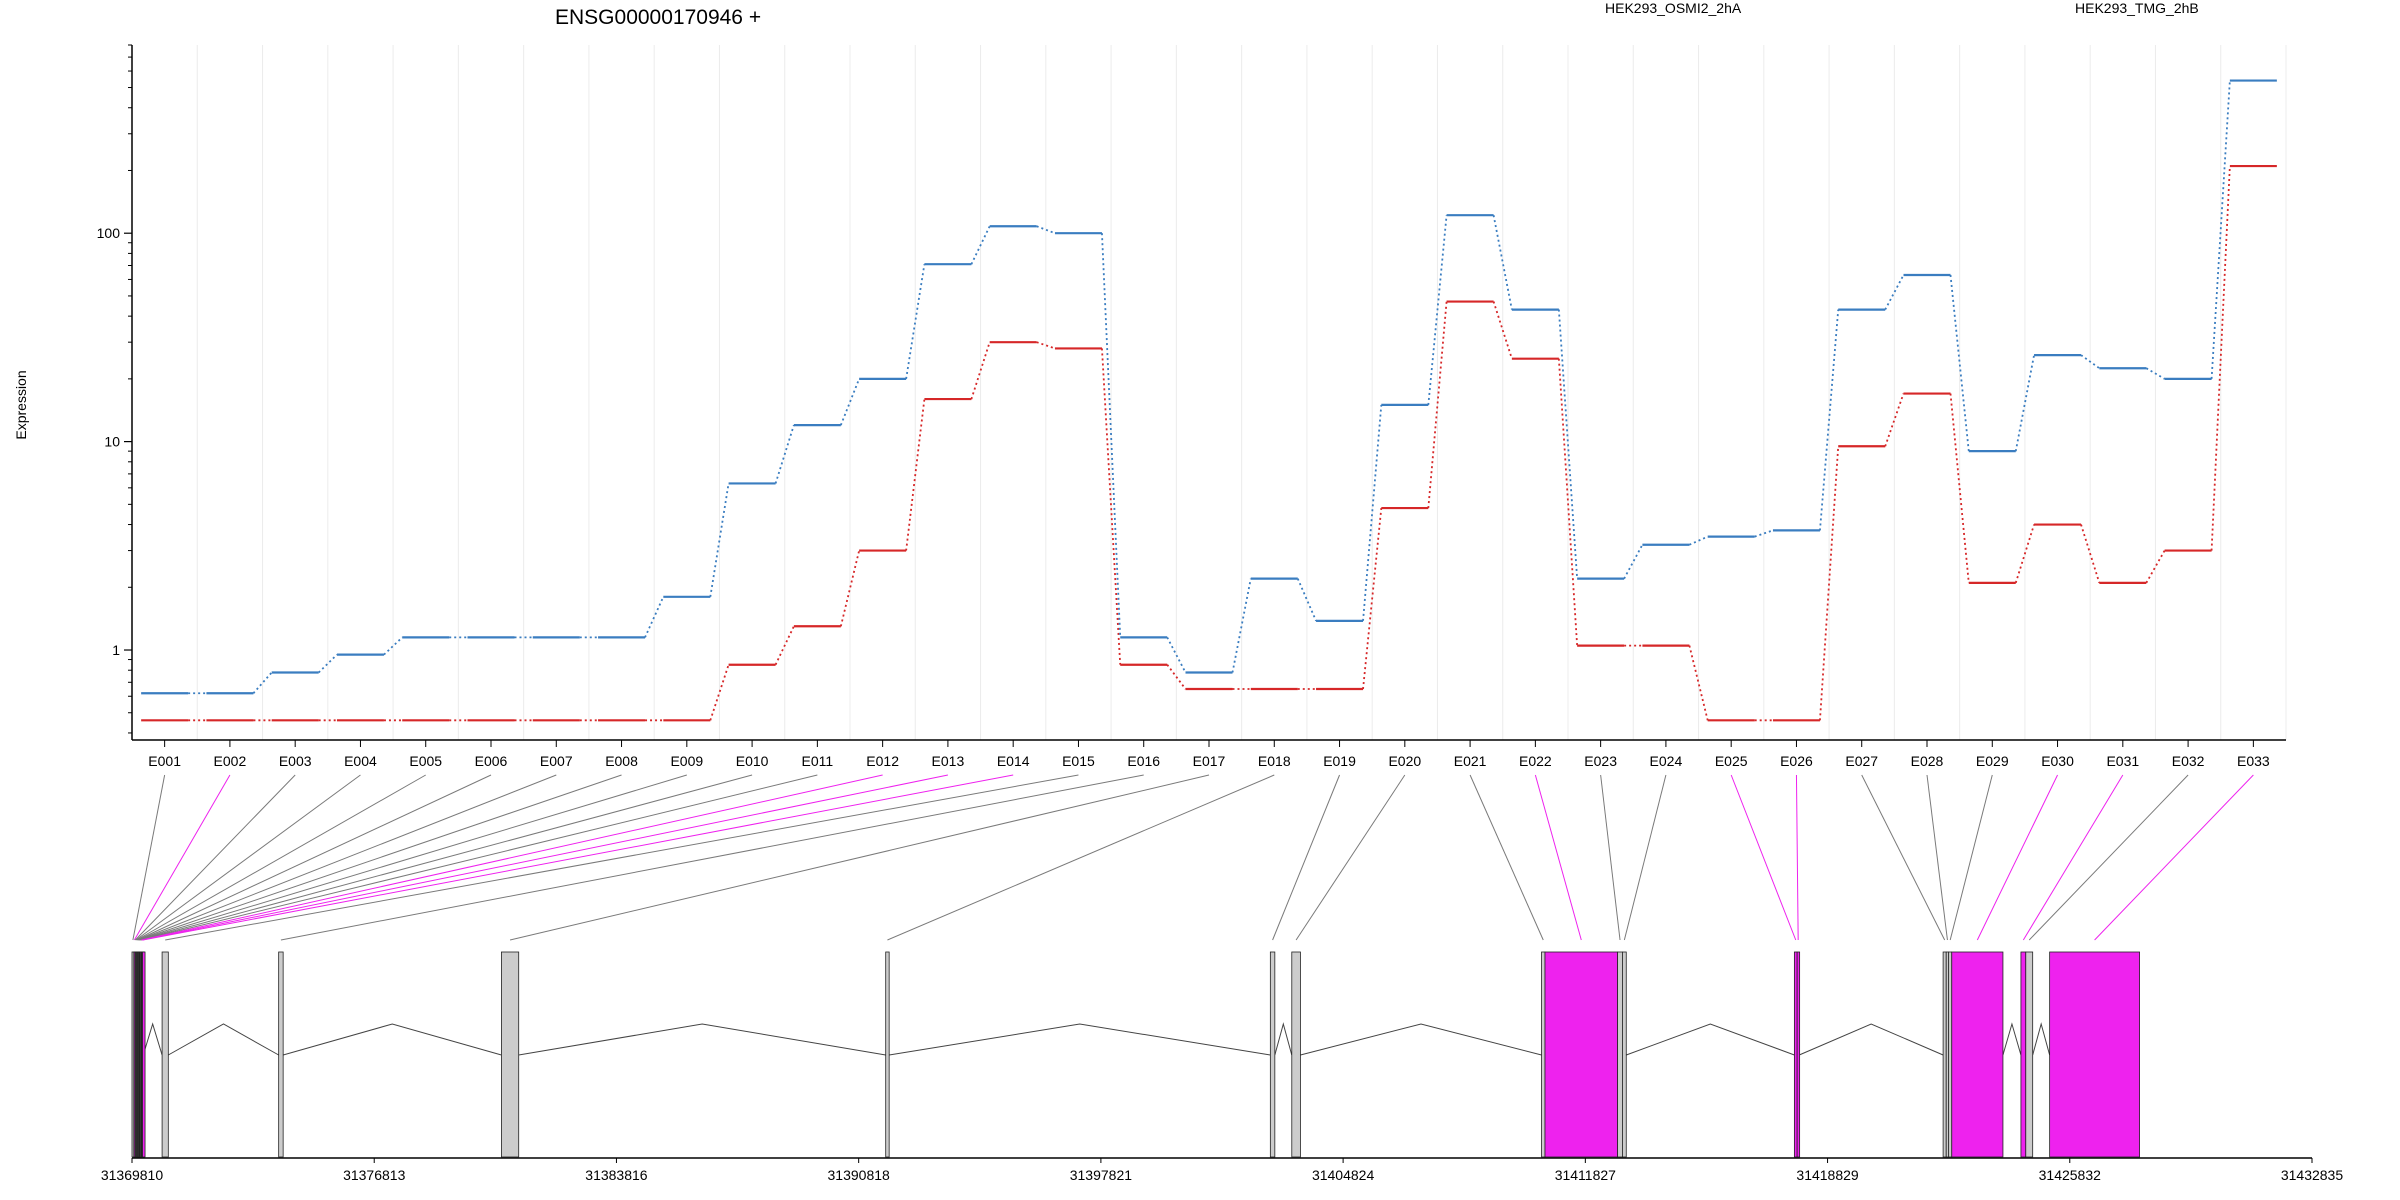 The width and height of the screenshot is (2400, 1200). Describe the element at coordinates (295, 761) in the screenshot. I see `x-tick-label: E003` at that location.